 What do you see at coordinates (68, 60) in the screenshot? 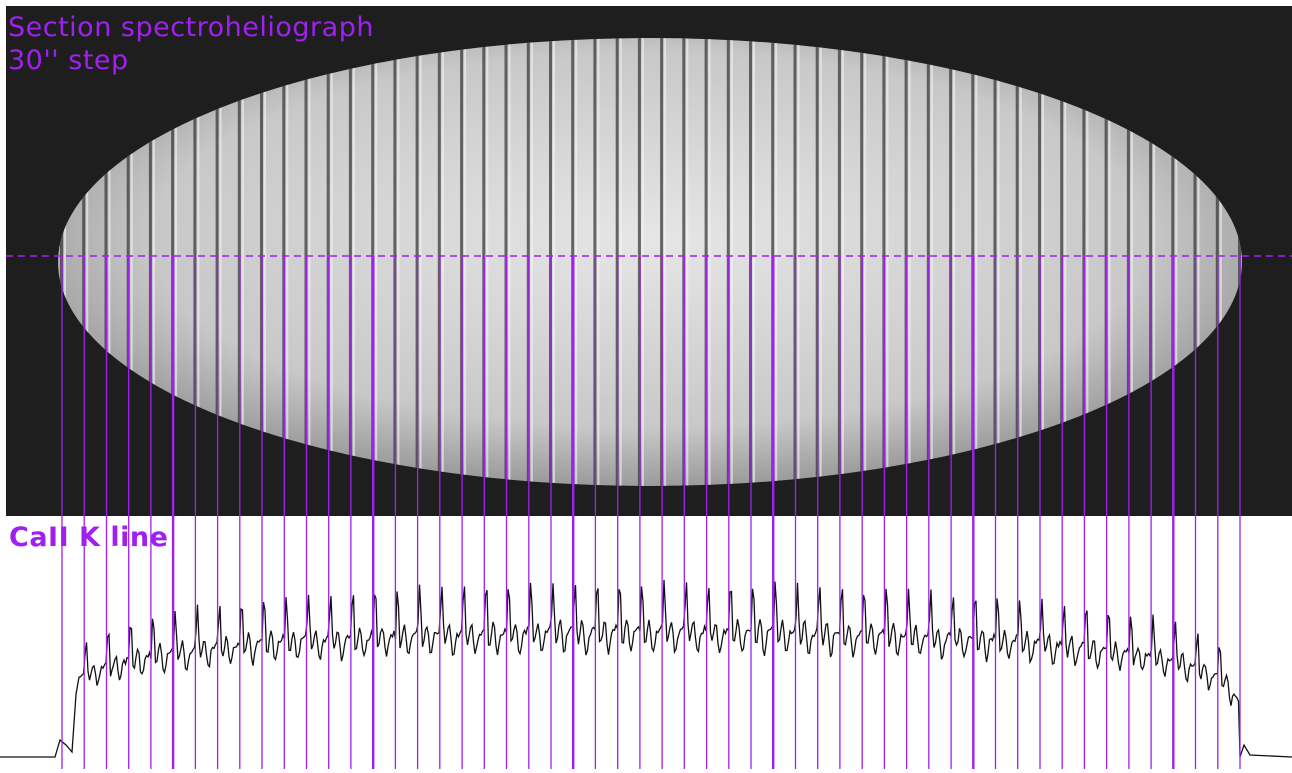
I see `figure-title-line2: 30'' step` at bounding box center [68, 60].